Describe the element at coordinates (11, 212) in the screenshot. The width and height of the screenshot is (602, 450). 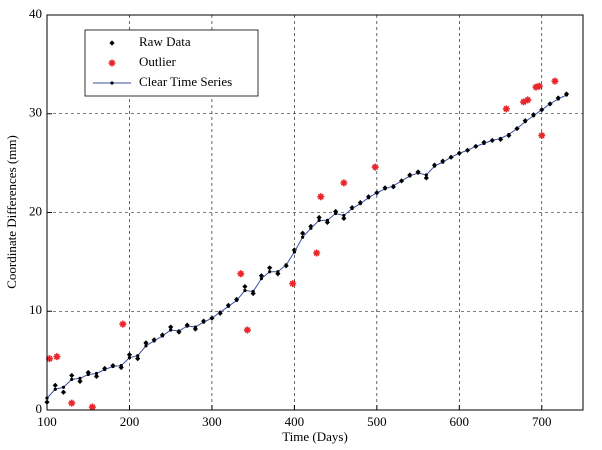
I see `y-axis-label: Coordinate Differences (mm)` at that location.